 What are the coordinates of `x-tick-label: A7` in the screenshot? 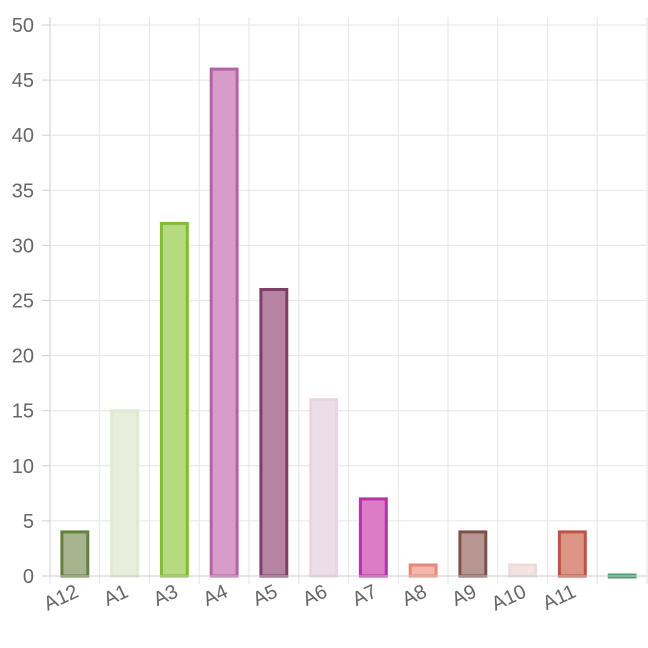 It's located at (364, 596).